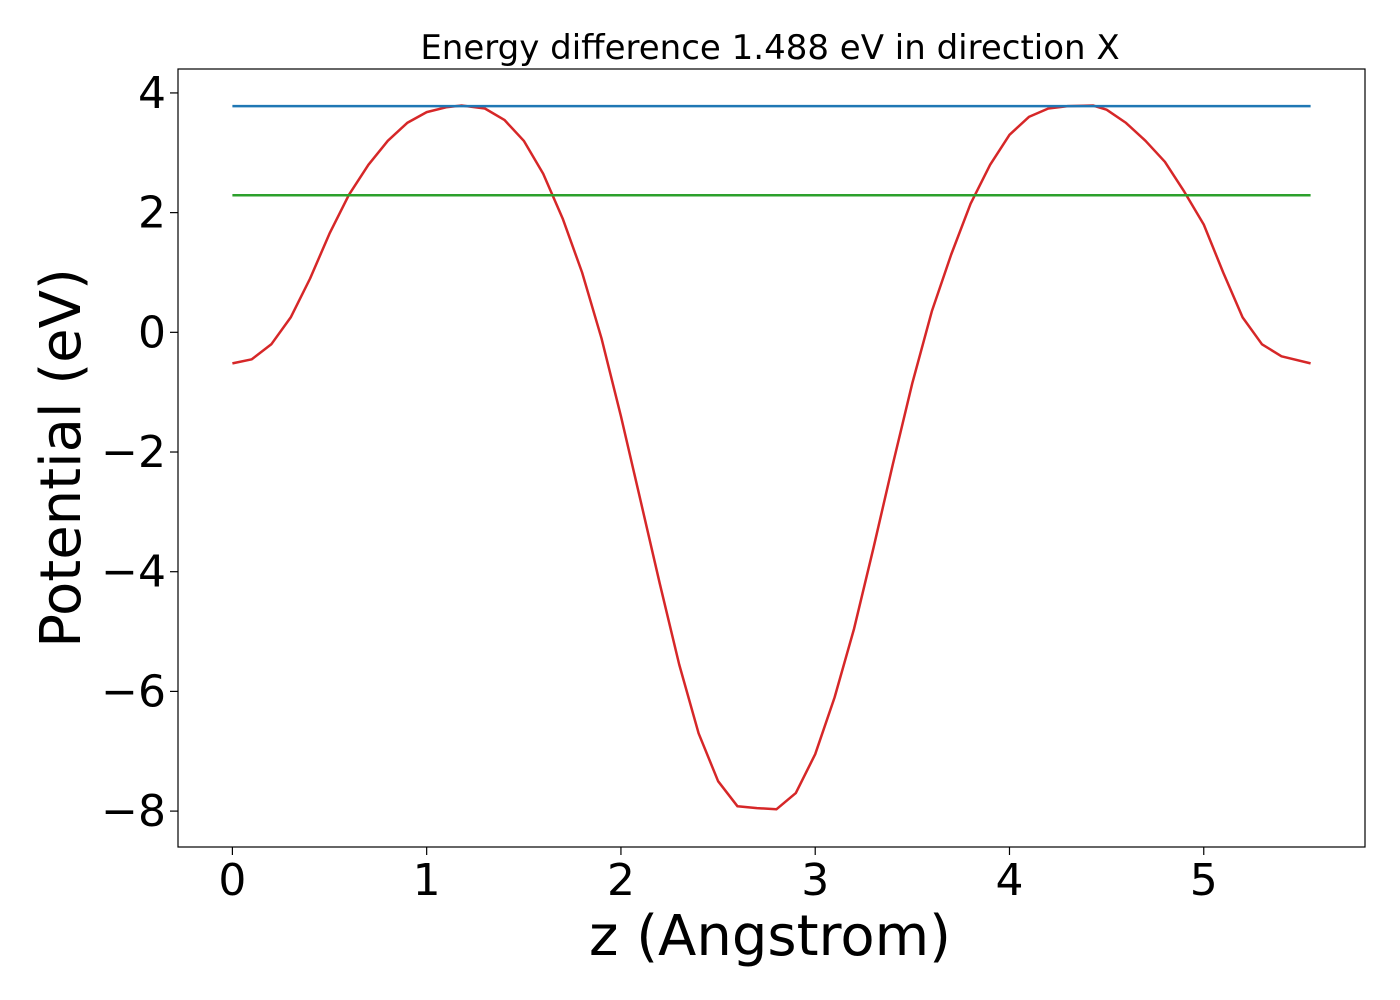  Describe the element at coordinates (770, 936) in the screenshot. I see `x-axis-label: z (Angstrom)` at that location.